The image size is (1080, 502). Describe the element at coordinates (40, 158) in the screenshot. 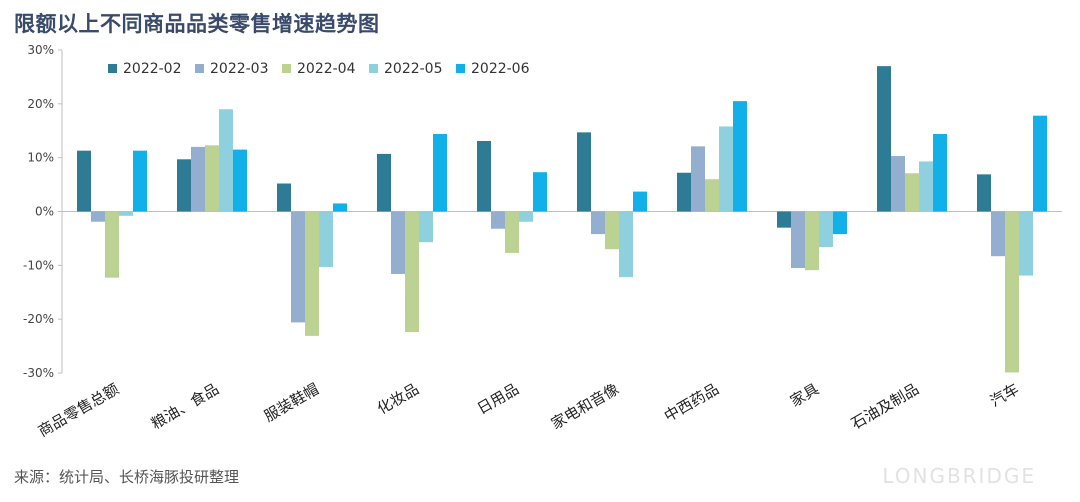

I see `y-tick-label: 10%` at that location.